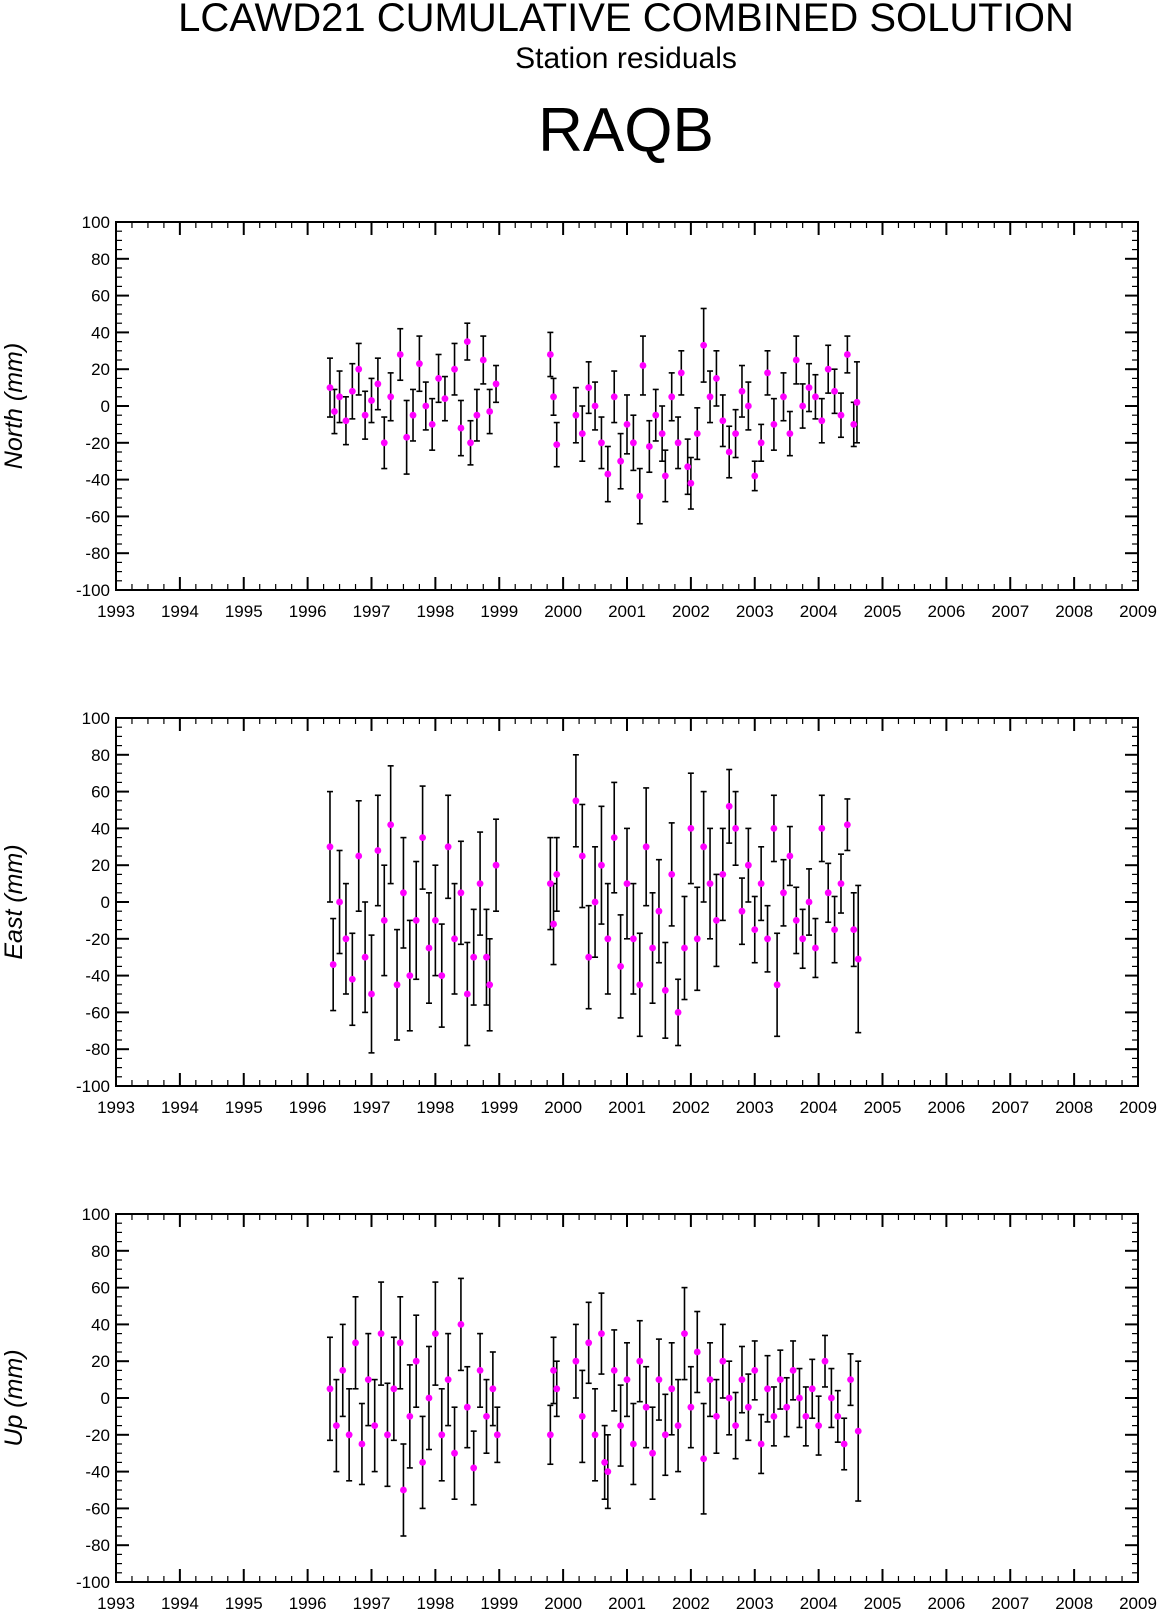 The width and height of the screenshot is (1160, 1621). What do you see at coordinates (100, 1324) in the screenshot?
I see `up-y-tick-label: 40` at bounding box center [100, 1324].